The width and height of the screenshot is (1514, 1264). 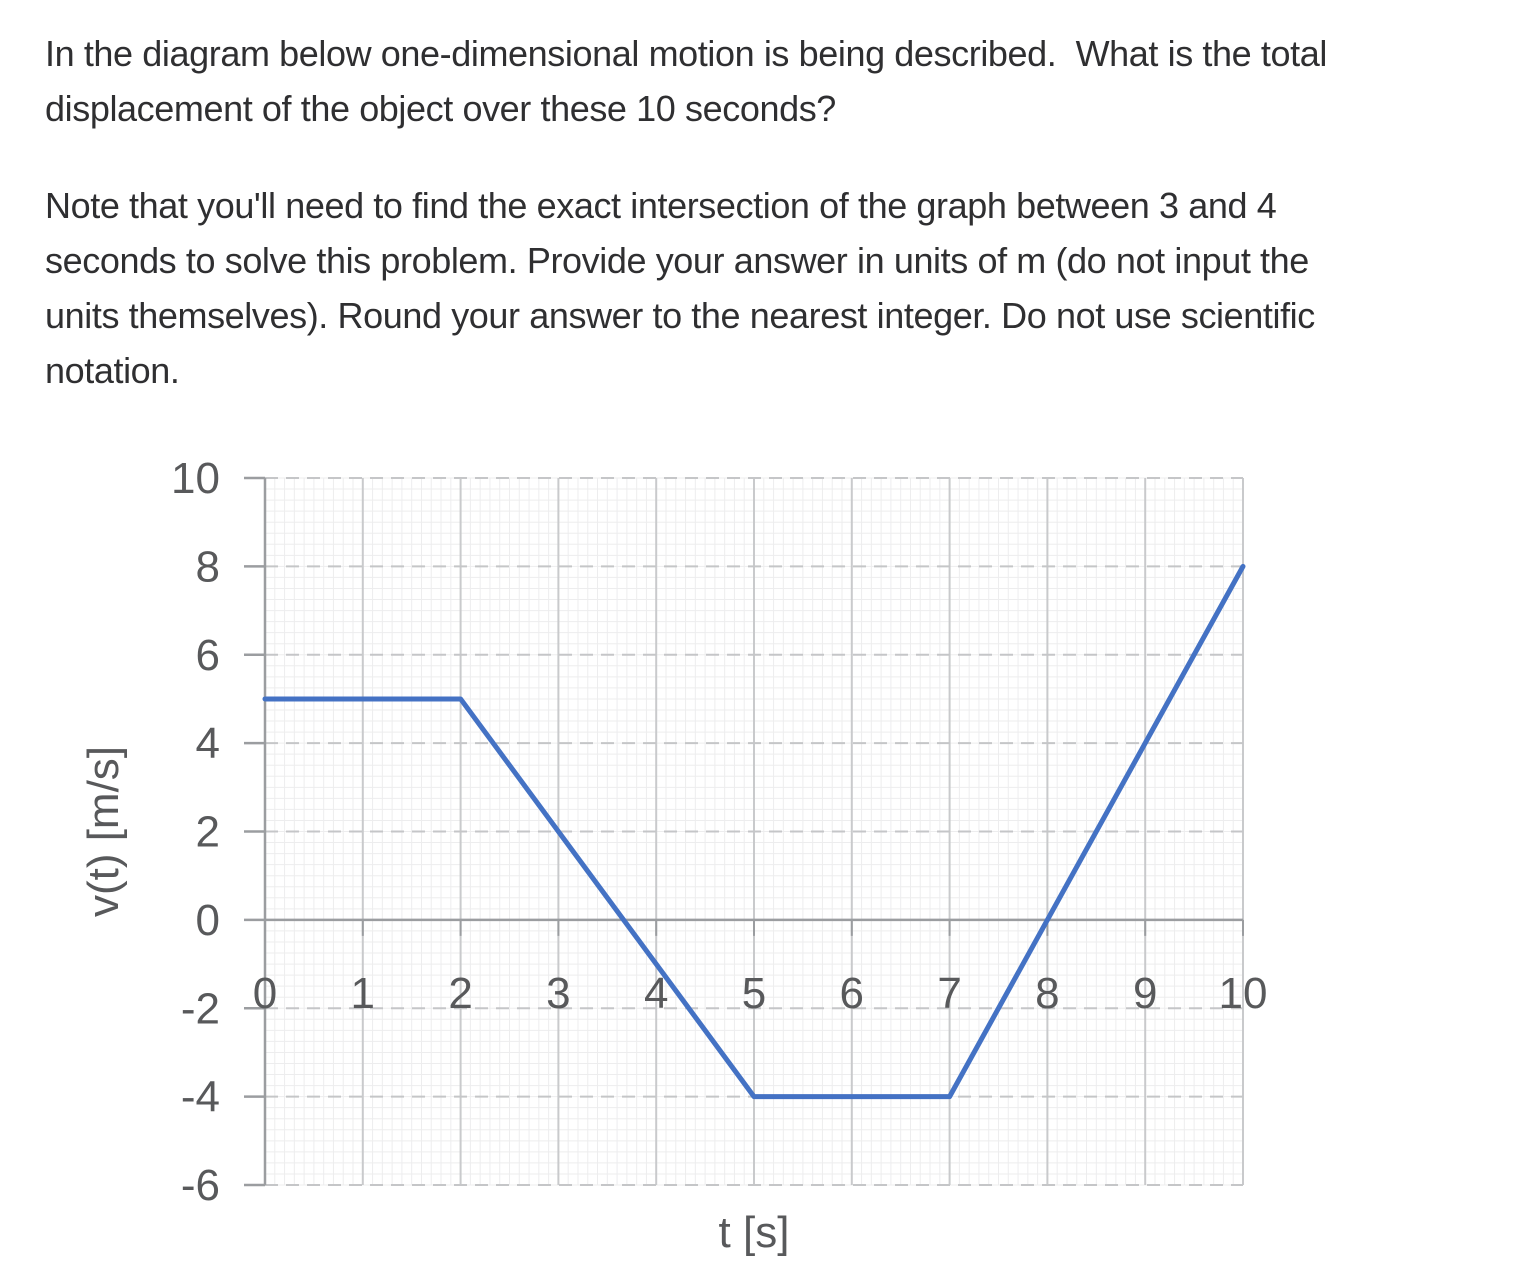 What do you see at coordinates (363, 993) in the screenshot?
I see `x-tick-label: 1` at bounding box center [363, 993].